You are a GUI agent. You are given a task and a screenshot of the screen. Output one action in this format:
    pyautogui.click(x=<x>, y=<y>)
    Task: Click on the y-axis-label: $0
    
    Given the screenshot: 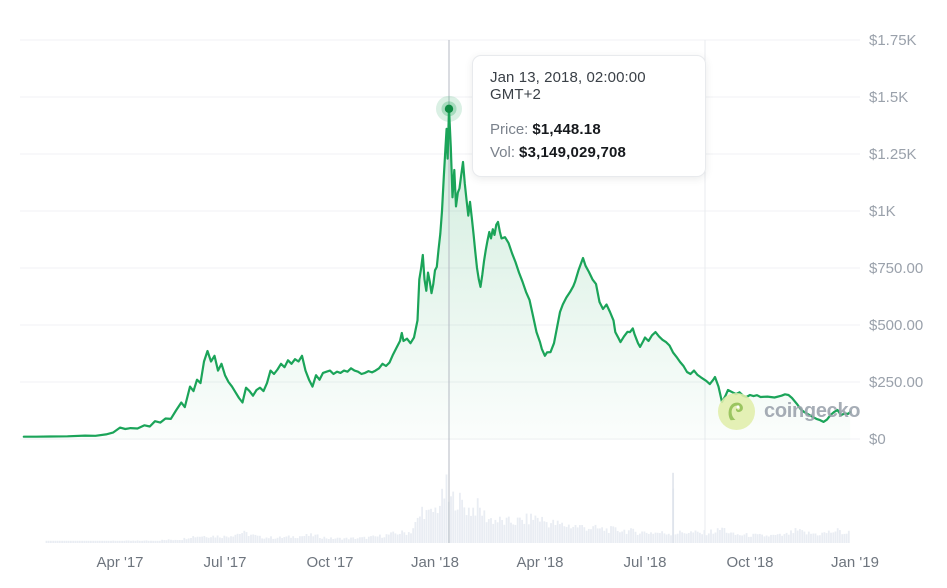 What is the action you would take?
    pyautogui.click(x=877, y=439)
    